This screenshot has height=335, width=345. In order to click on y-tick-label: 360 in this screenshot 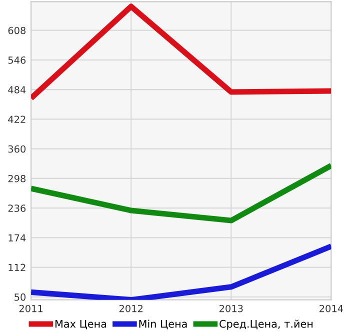, I will do `click(17, 149)`.